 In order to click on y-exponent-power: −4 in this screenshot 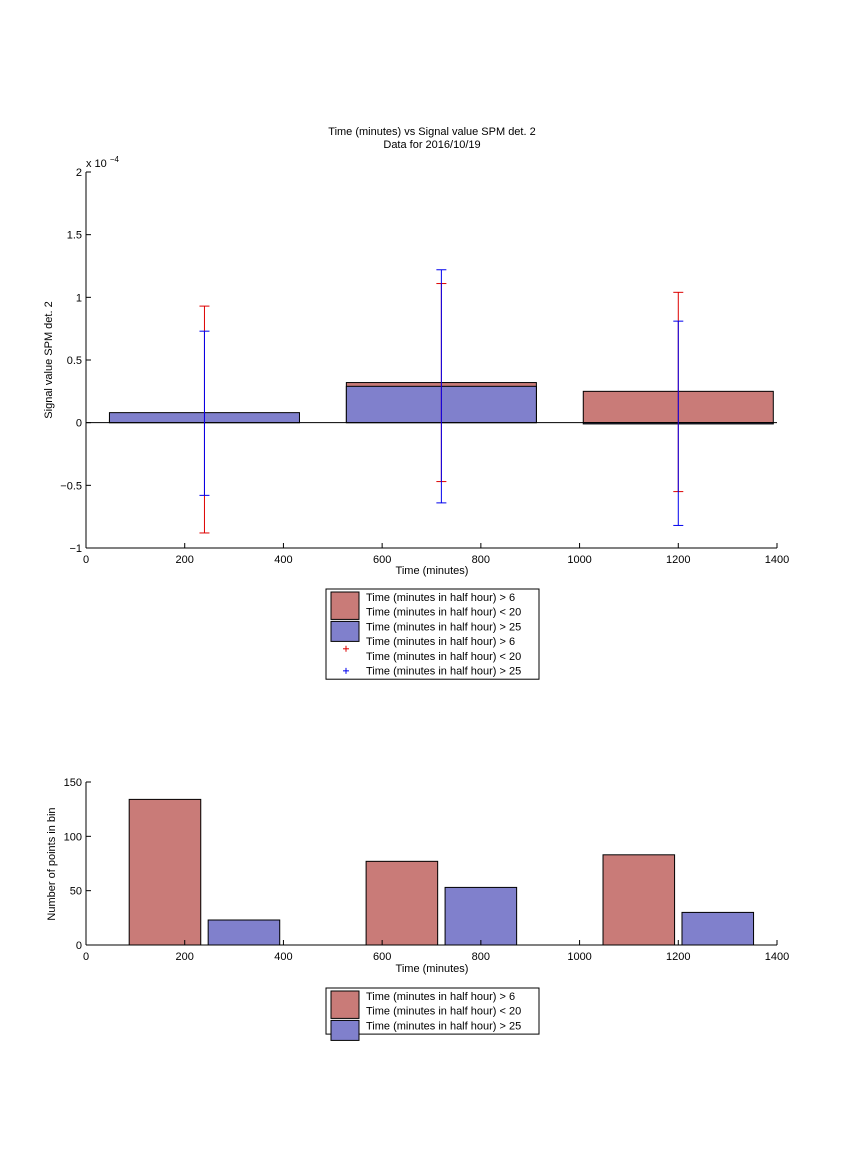, I will do `click(115, 159)`.